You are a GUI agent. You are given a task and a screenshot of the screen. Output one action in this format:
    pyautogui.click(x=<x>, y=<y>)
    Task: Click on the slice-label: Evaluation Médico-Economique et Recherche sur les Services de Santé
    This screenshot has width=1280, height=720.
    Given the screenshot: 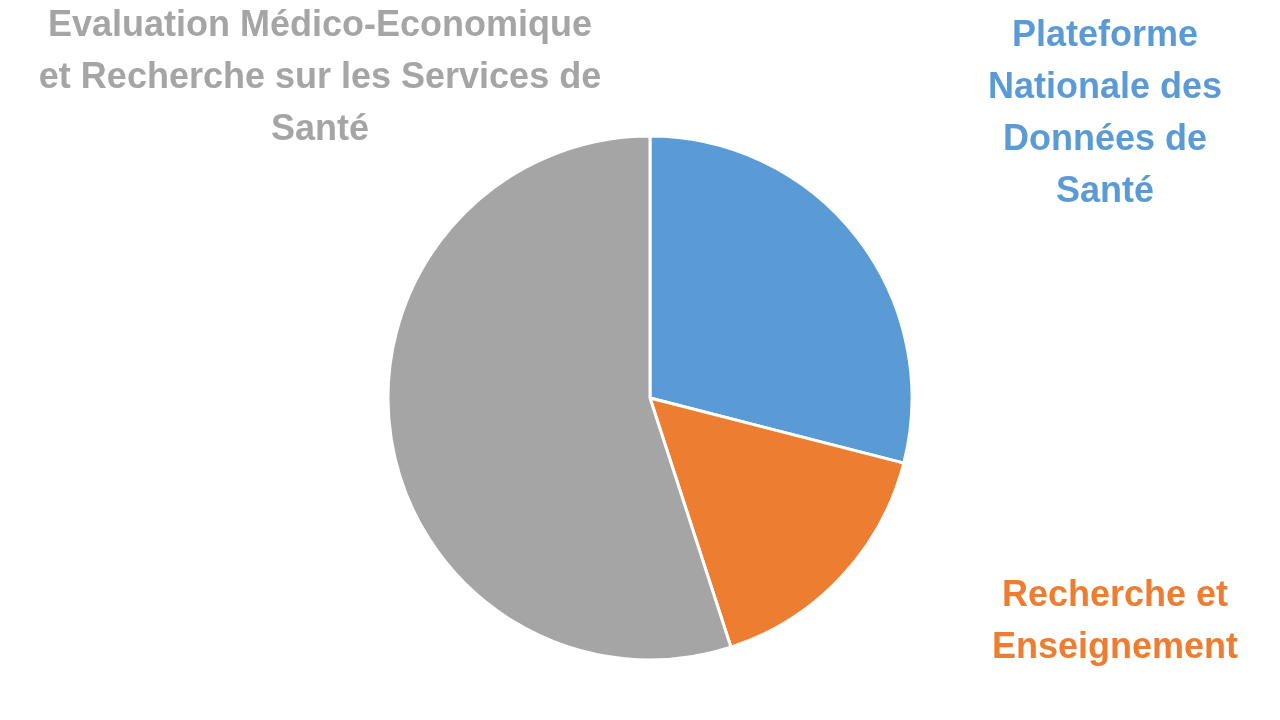 What is the action you would take?
    pyautogui.click(x=320, y=75)
    